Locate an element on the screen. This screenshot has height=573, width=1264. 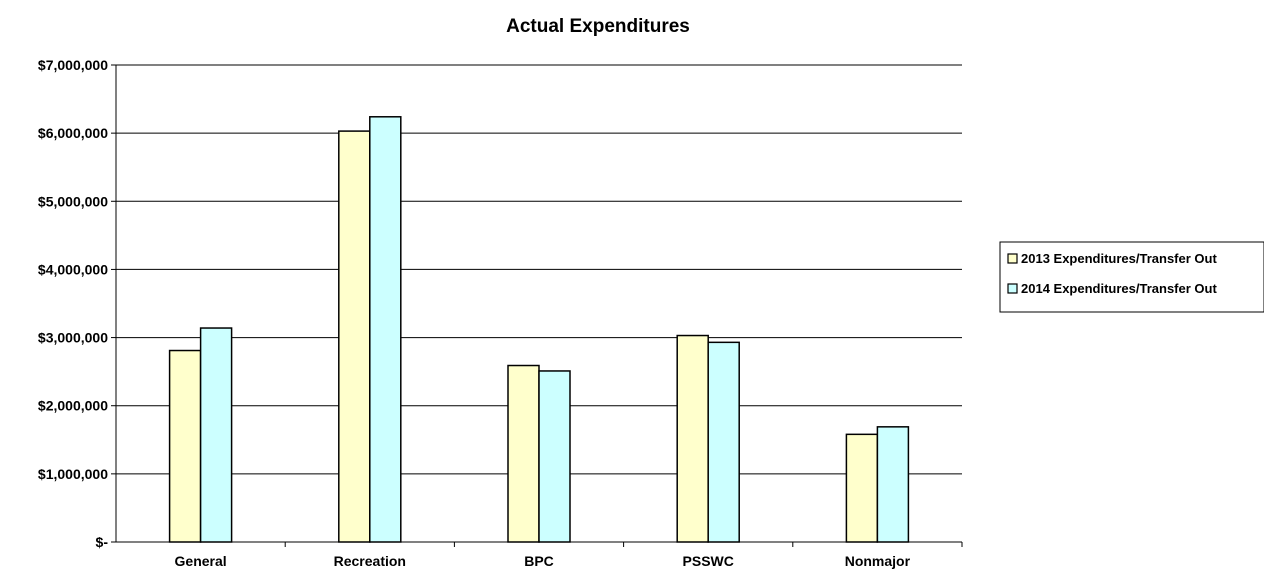
y-tick-label: $1,000,000 is located at coordinates (73, 474).